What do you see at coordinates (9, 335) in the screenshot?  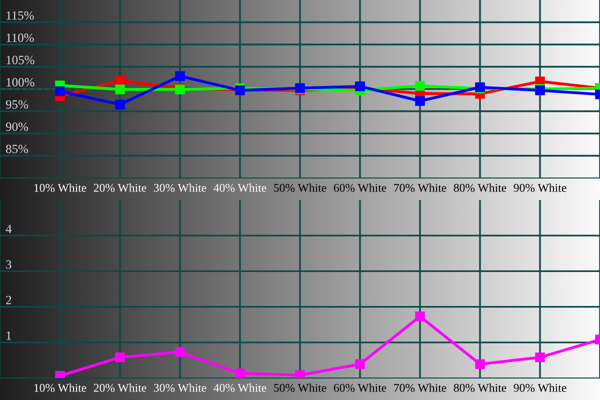 I see `y-tick-label: 1` at bounding box center [9, 335].